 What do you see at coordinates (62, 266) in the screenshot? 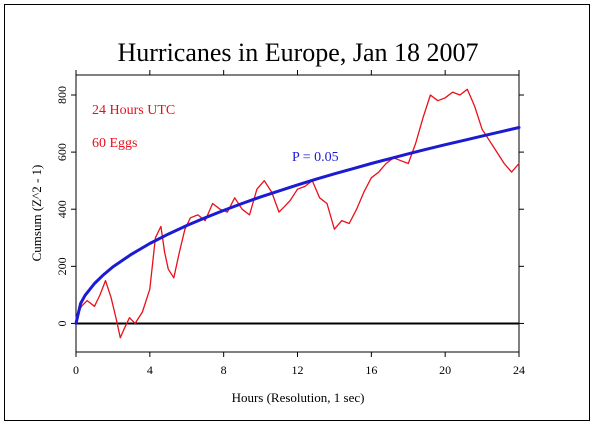
I see `y-tick-label: 200` at bounding box center [62, 266].